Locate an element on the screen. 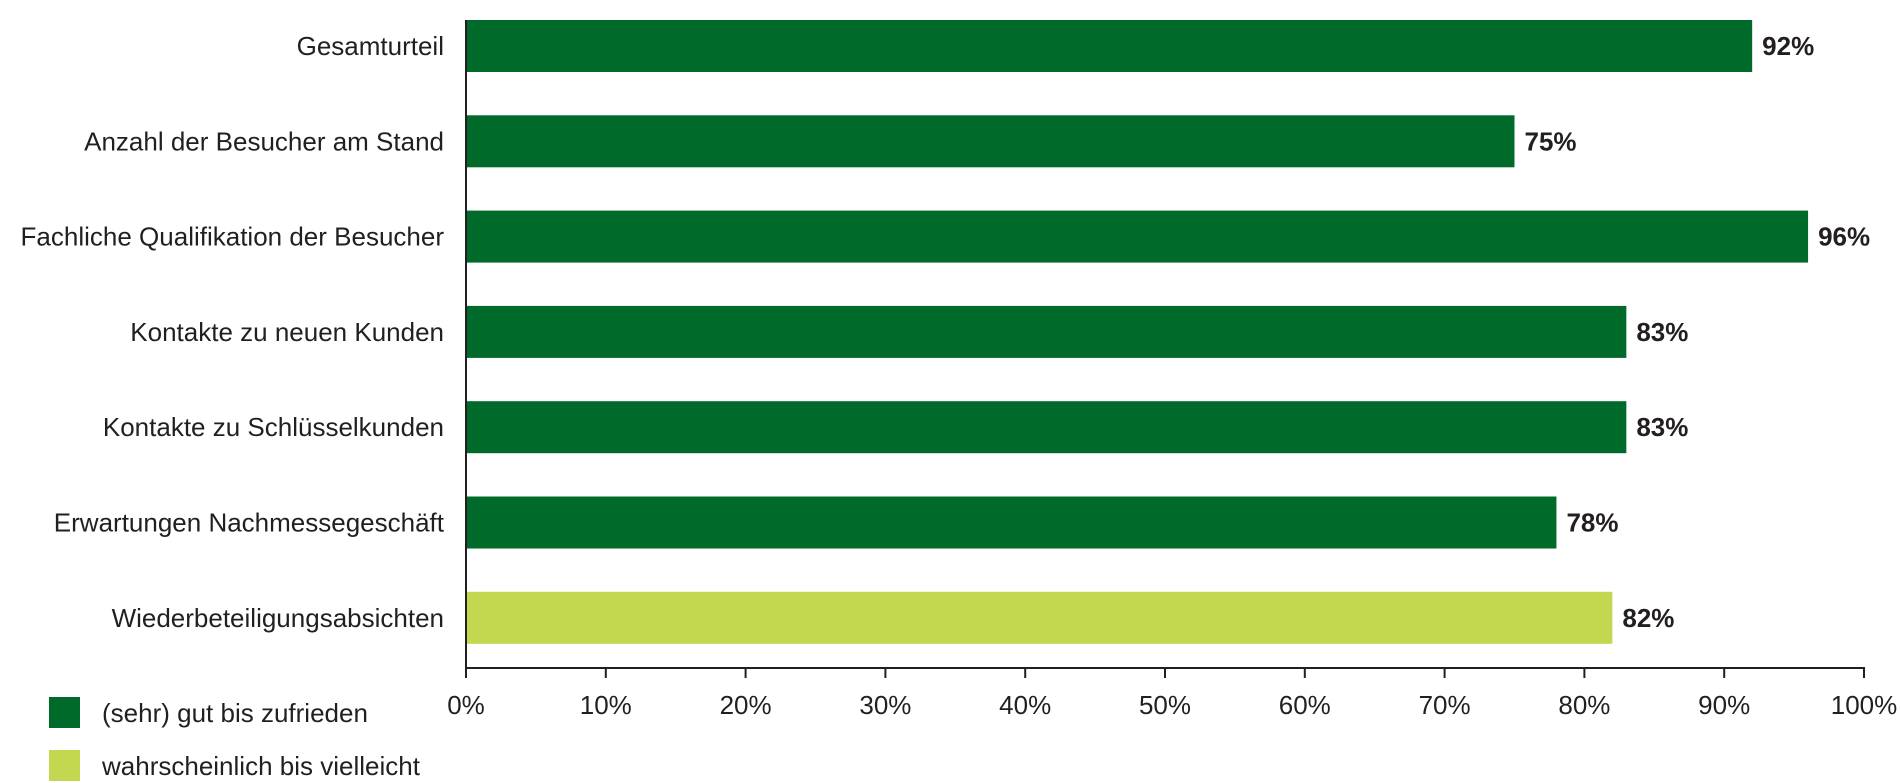  category-label: Kontakte zu neuen Kunden is located at coordinates (287, 332).